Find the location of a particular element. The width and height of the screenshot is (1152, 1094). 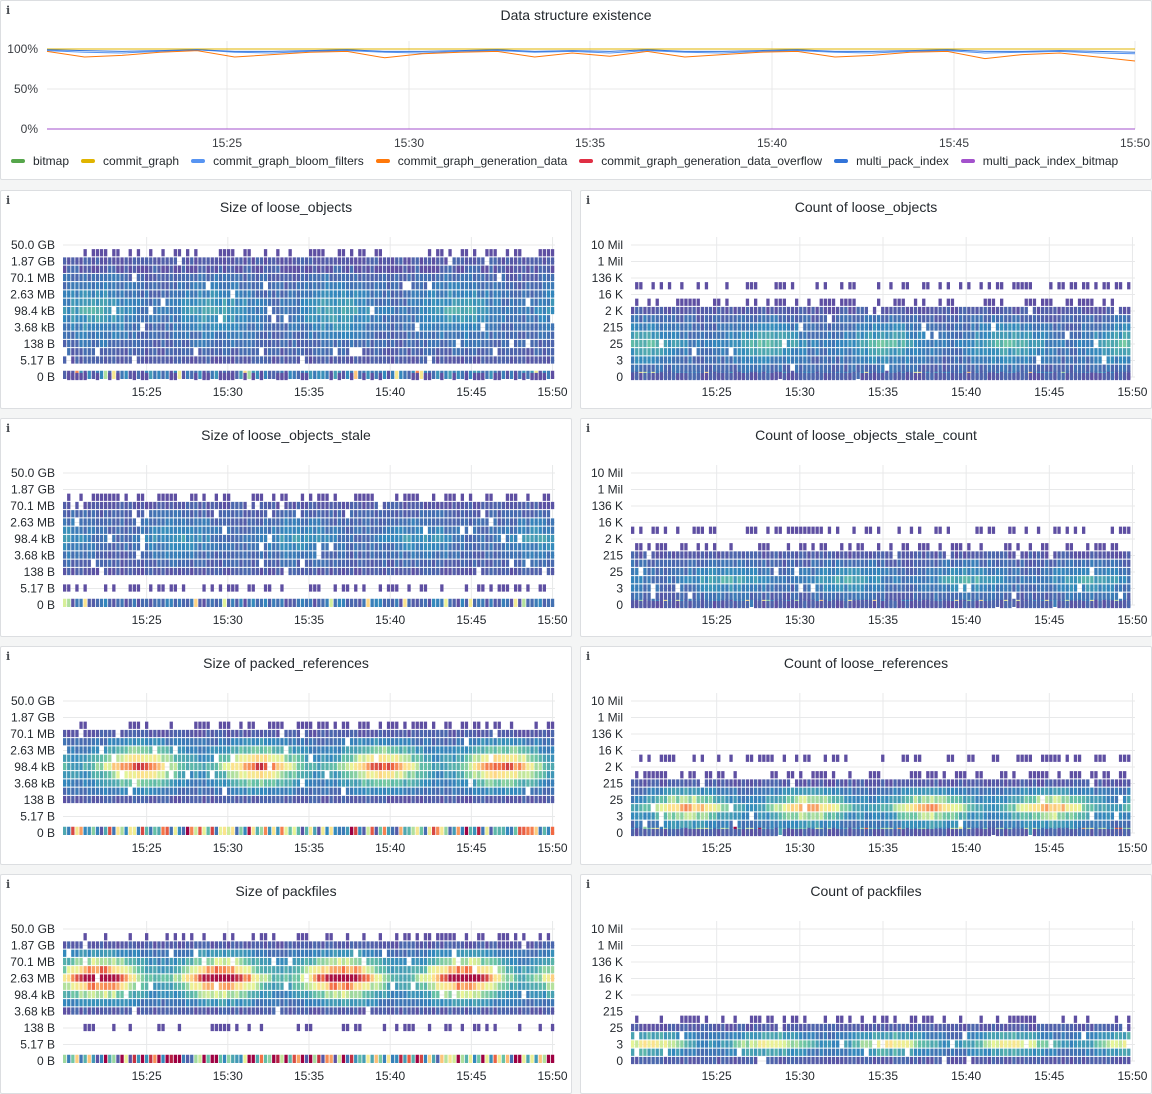

legend-item-multi_pack_index: multi_pack_index is located at coordinates (891, 161).